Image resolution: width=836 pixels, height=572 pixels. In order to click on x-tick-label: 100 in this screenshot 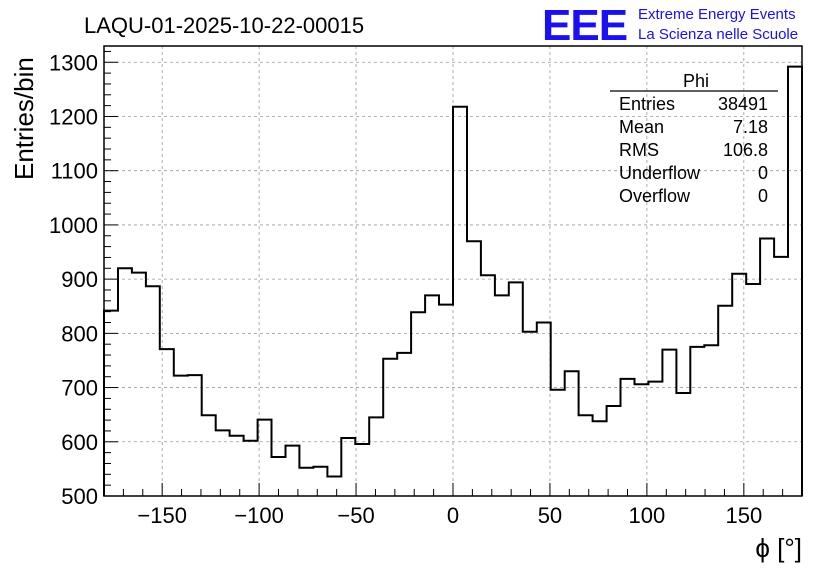, I will do `click(647, 515)`.